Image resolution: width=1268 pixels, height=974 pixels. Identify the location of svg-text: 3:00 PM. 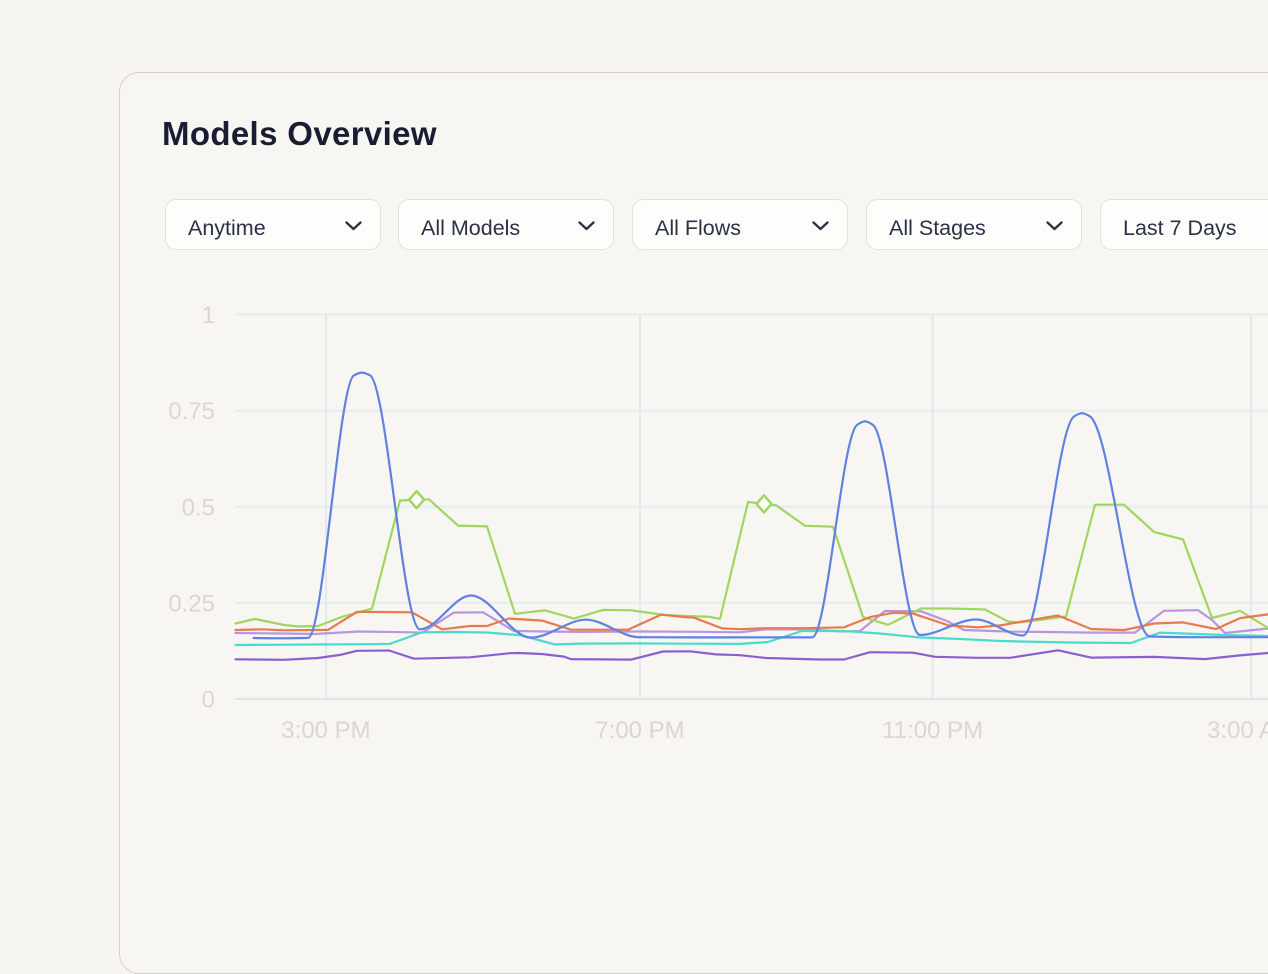
(325, 730).